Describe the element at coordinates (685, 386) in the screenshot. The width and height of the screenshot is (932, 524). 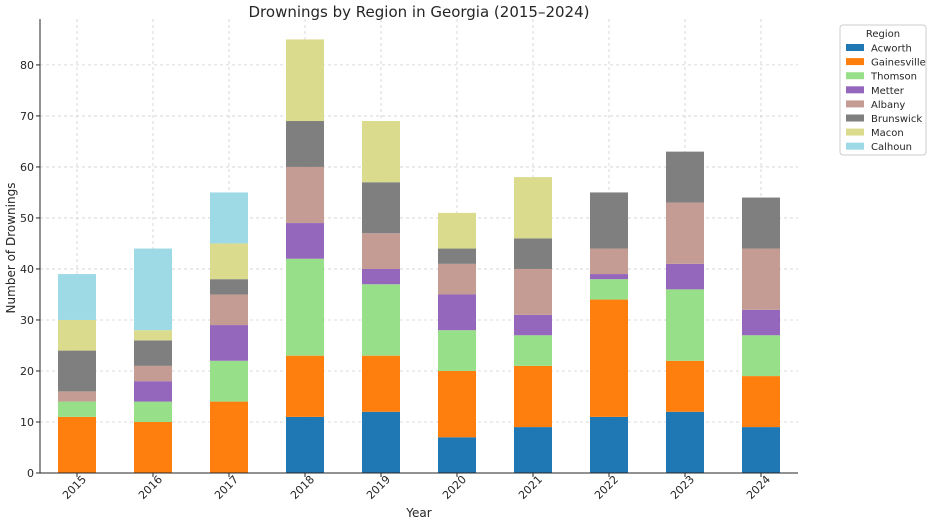
I see `bar-segment-gainesville-2023` at that location.